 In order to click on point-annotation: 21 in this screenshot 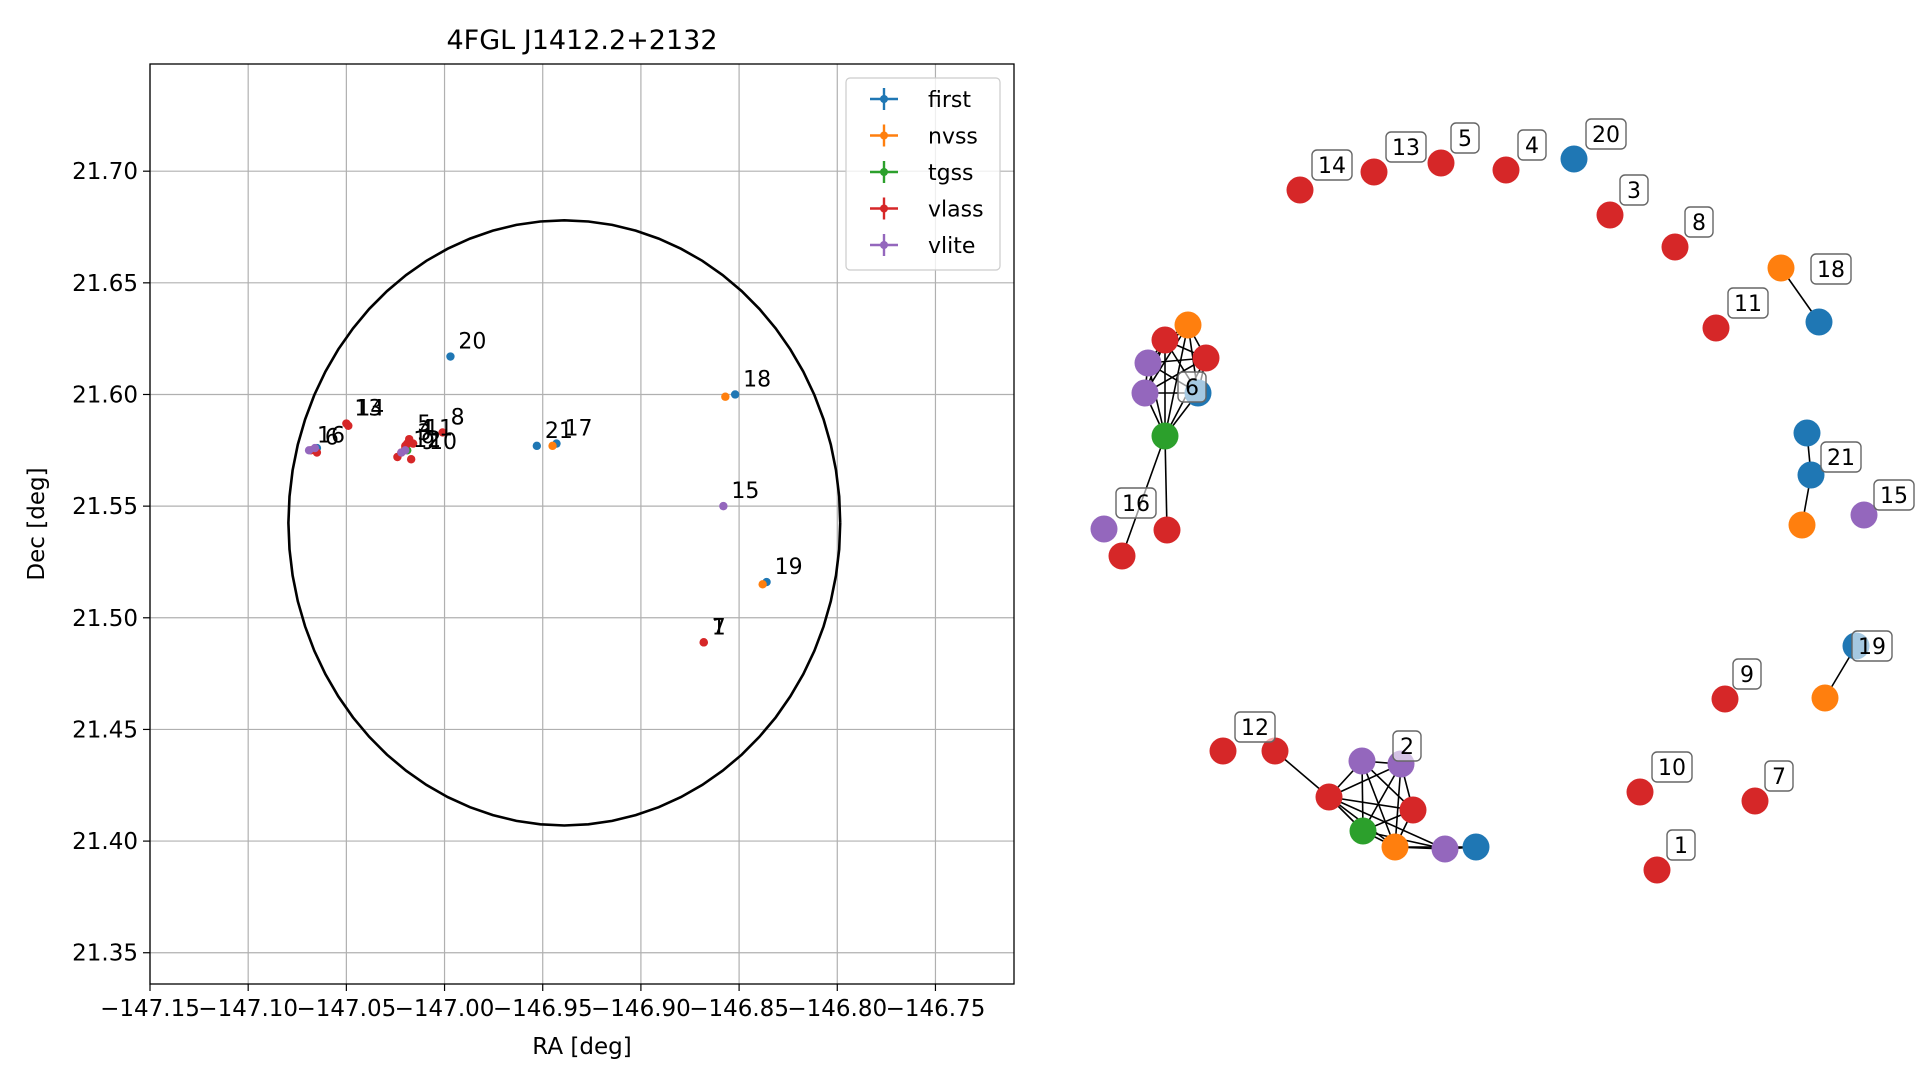, I will do `click(559, 431)`.